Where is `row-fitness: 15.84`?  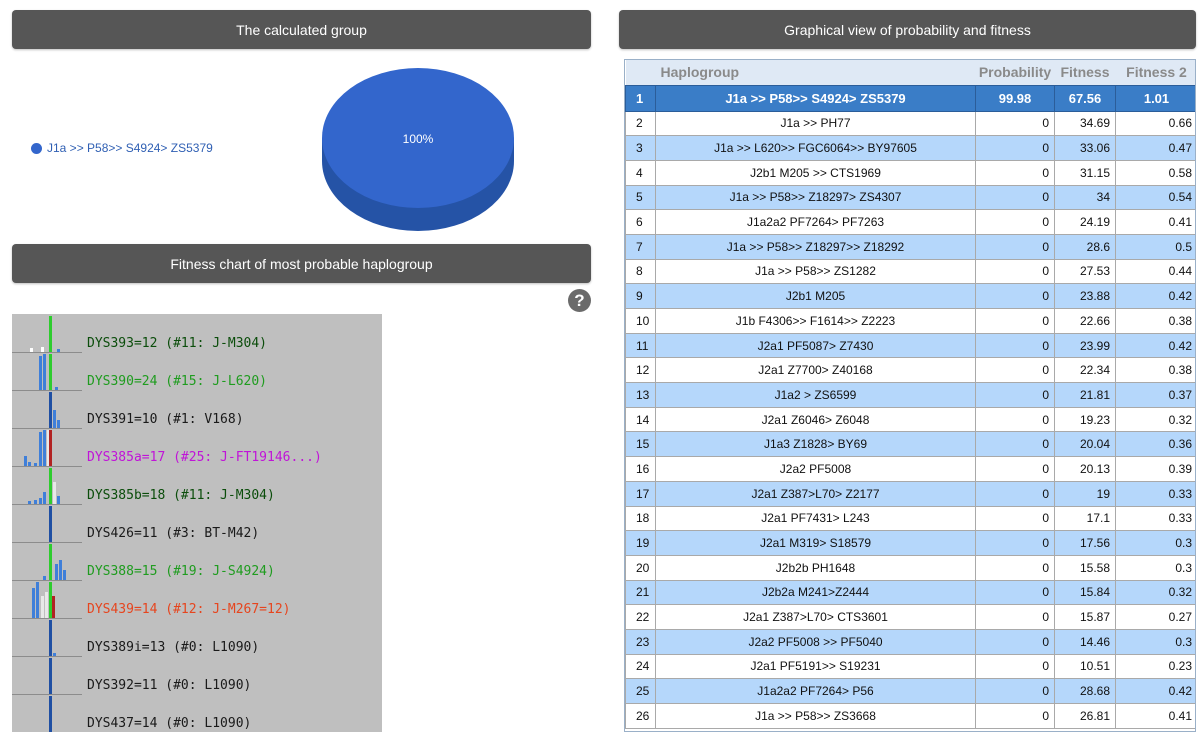
row-fitness: 15.84 is located at coordinates (1085, 592).